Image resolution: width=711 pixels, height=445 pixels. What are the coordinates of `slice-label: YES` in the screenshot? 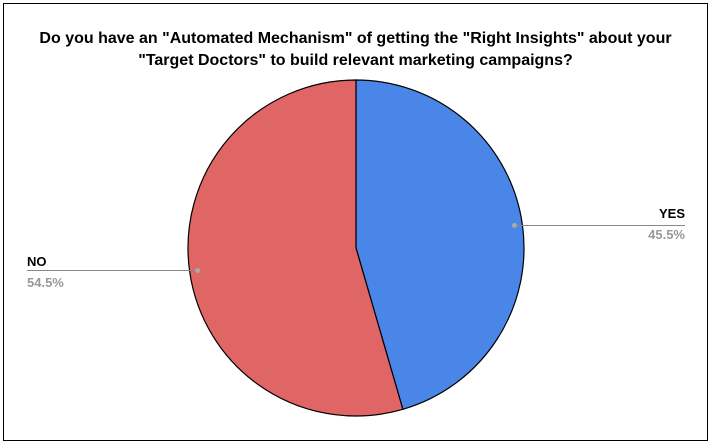 It's located at (672, 213).